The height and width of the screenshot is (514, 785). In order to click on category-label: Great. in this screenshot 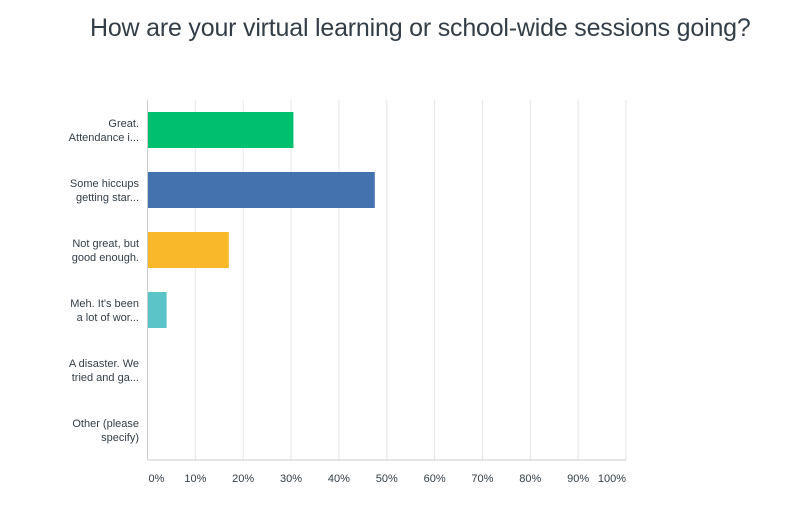, I will do `click(123, 124)`.